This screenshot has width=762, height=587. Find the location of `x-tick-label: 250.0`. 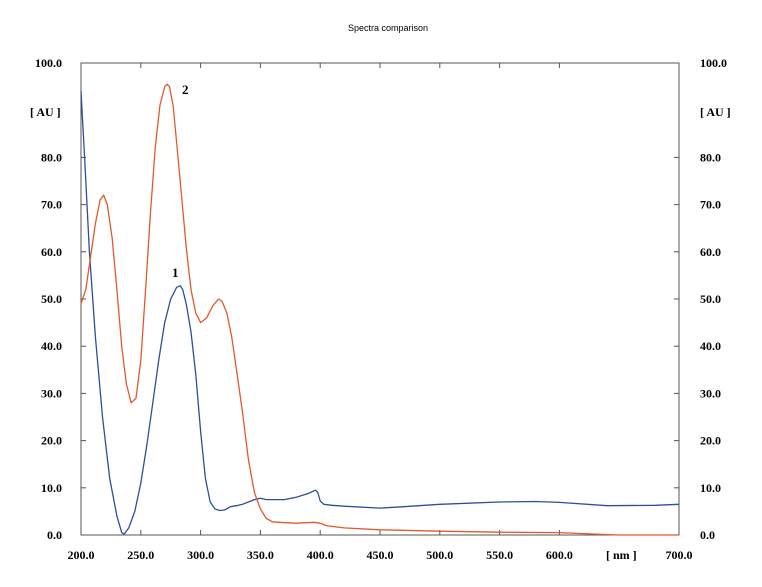

x-tick-label: 250.0 is located at coordinates (140, 555).